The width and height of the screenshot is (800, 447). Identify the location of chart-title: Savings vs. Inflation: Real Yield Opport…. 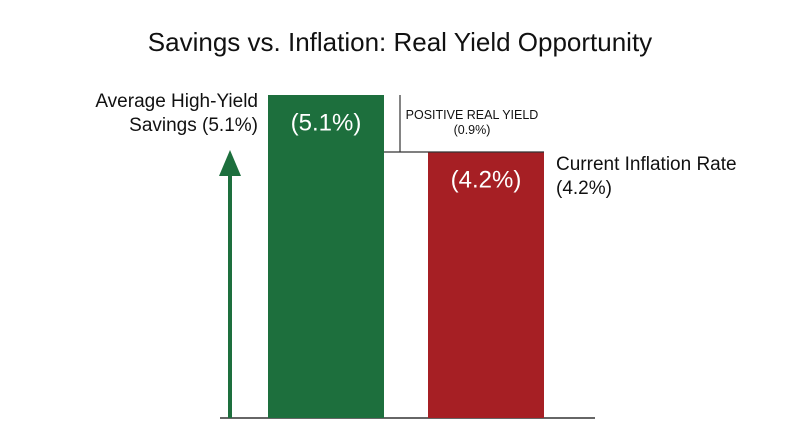
(400, 42).